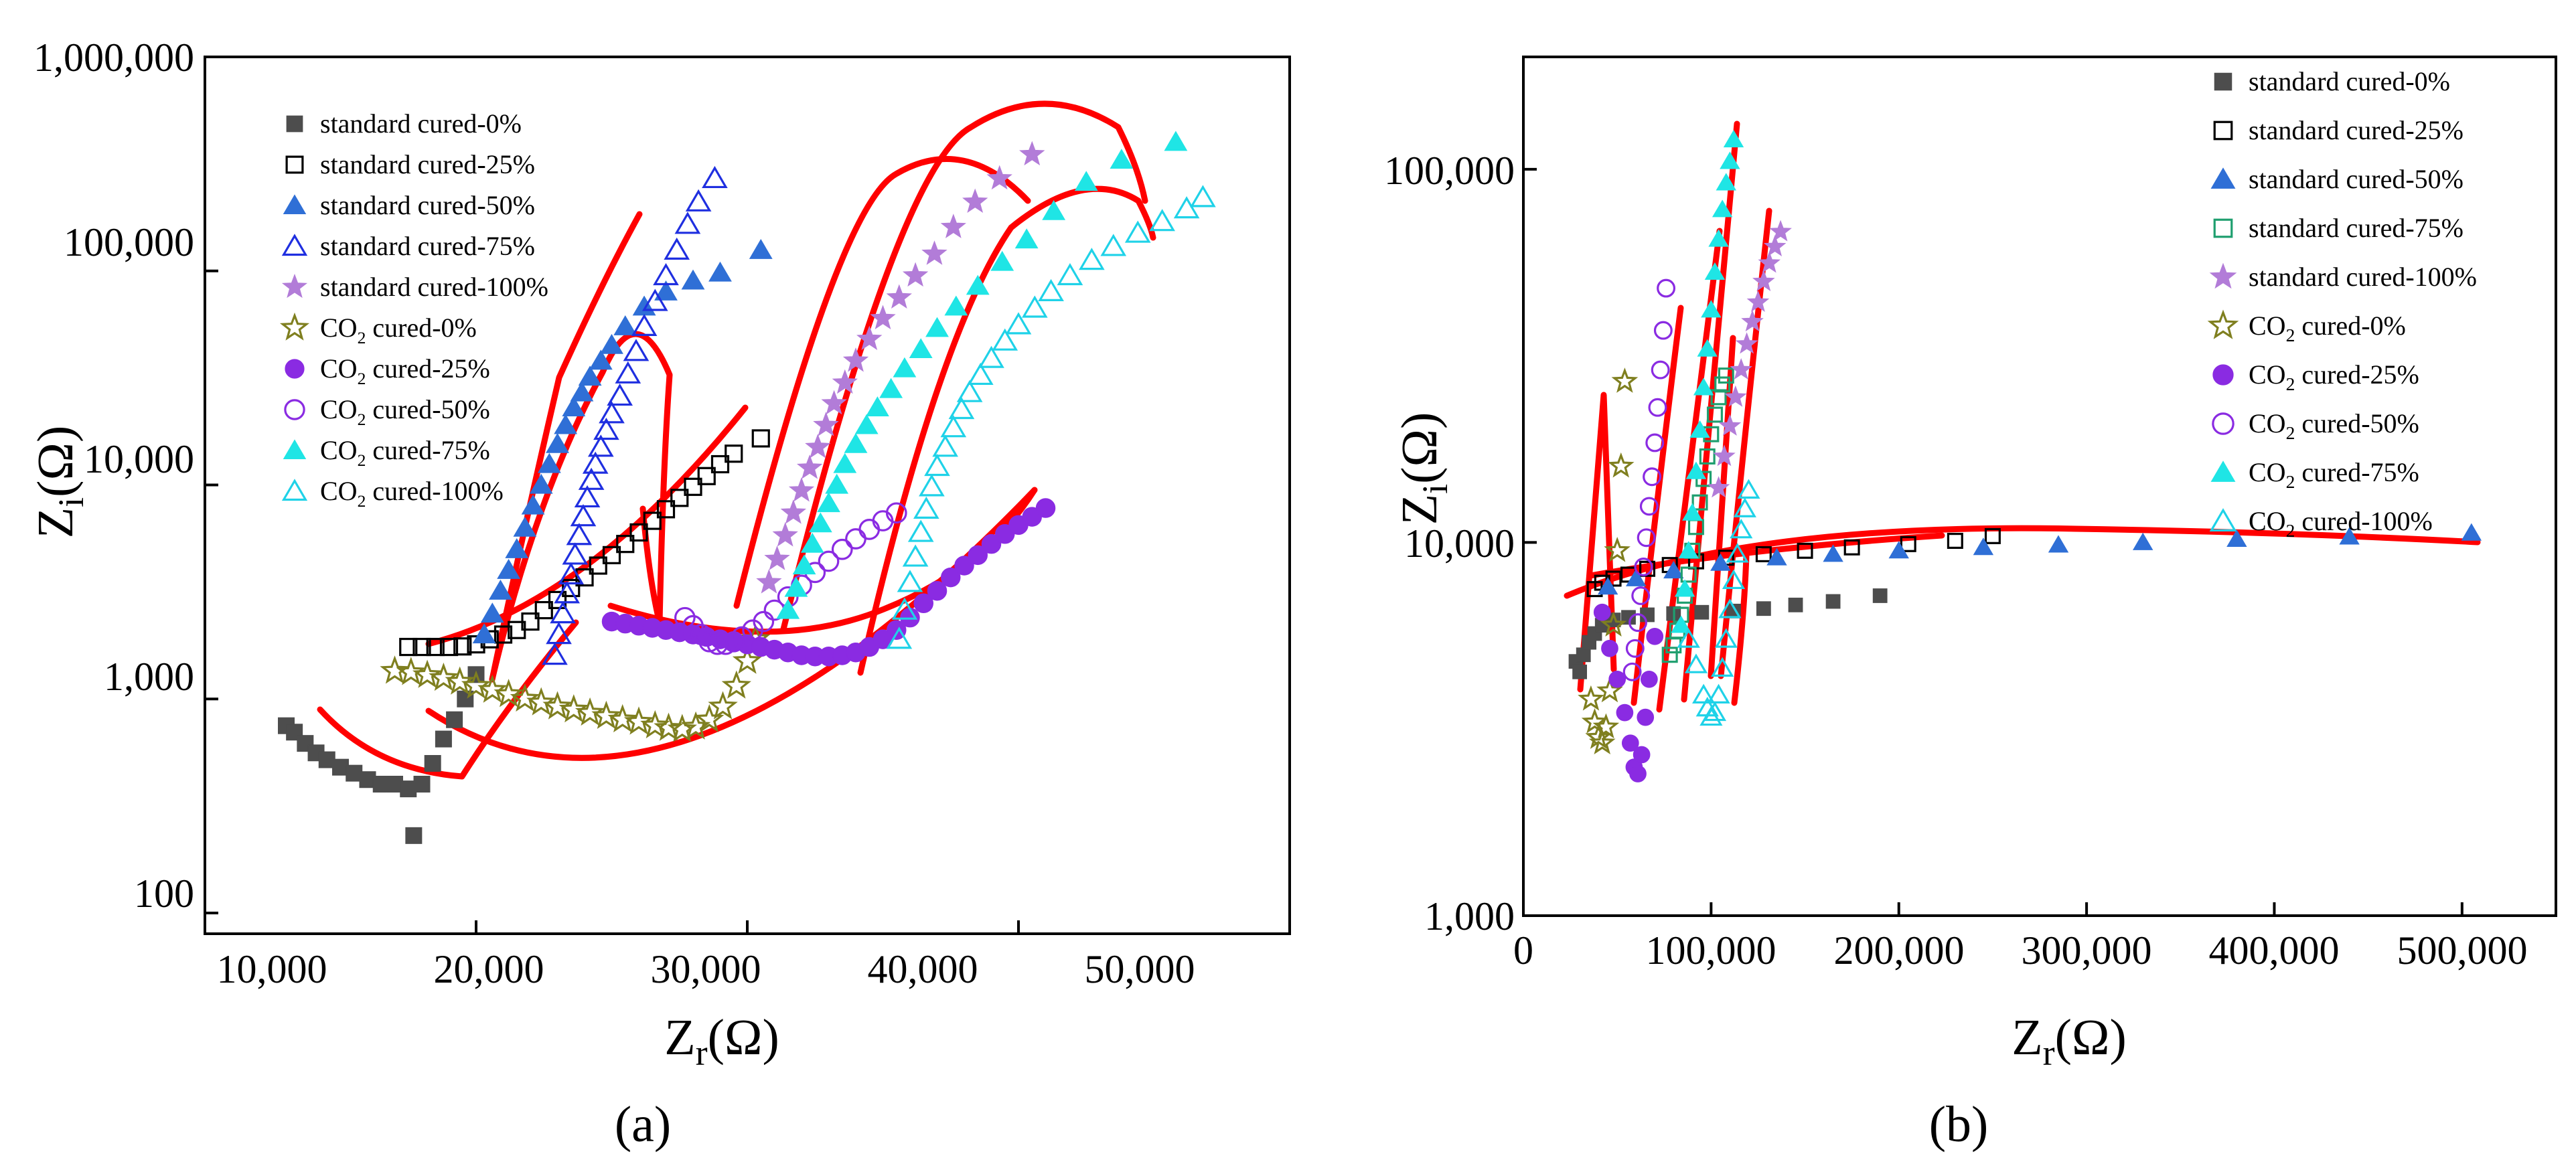 Image resolution: width=2576 pixels, height=1164 pixels. I want to click on legend-label-a-10: CO2 cured-100%, so click(412, 493).